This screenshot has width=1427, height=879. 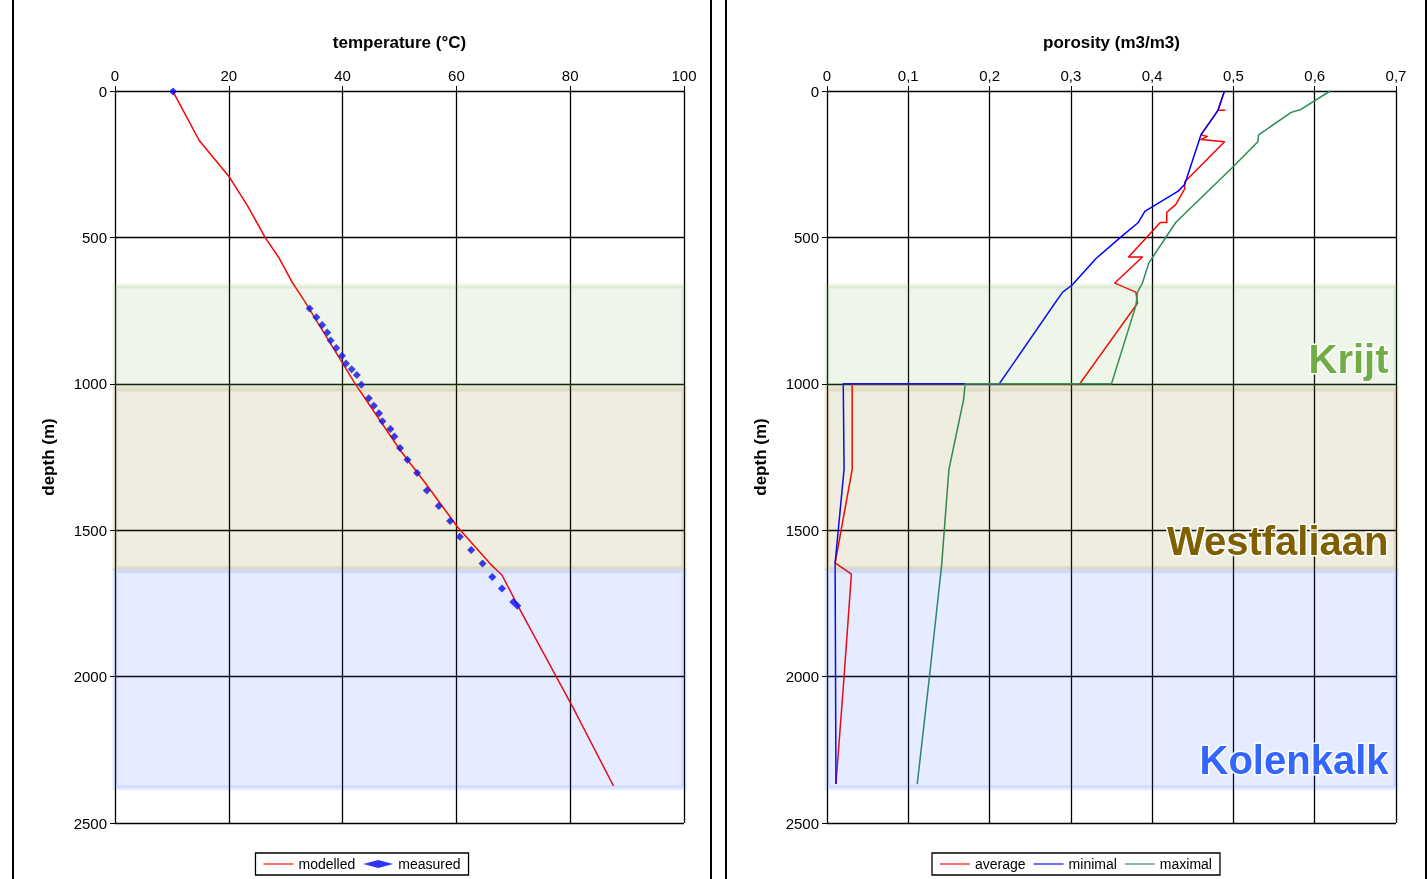 I want to click on x-tick-label: 80, so click(x=570, y=75).